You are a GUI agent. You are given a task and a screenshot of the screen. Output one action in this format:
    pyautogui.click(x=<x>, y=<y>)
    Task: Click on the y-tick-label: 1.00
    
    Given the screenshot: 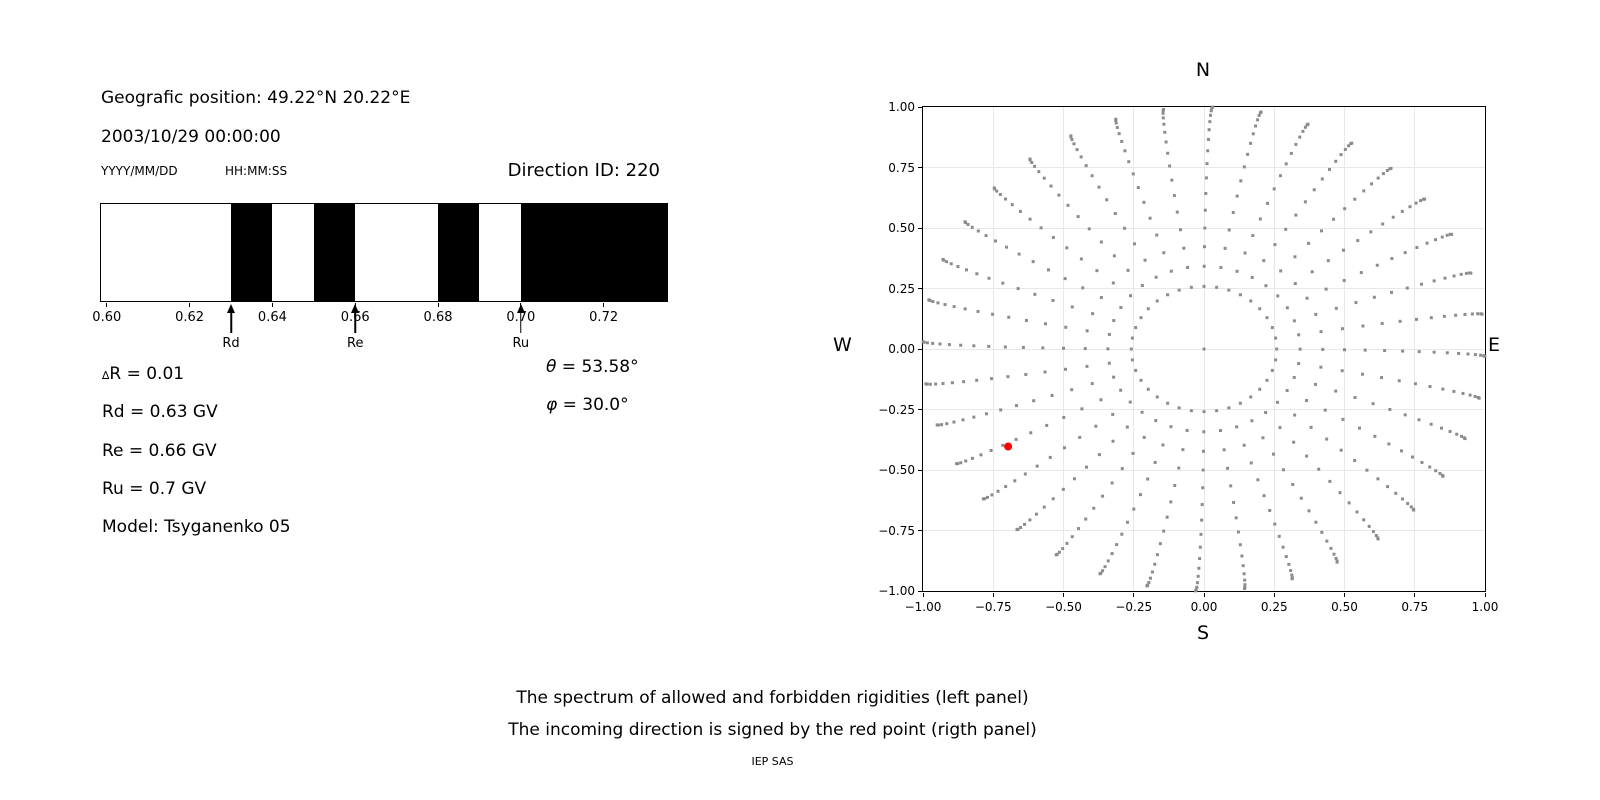 What is the action you would take?
    pyautogui.click(x=901, y=107)
    